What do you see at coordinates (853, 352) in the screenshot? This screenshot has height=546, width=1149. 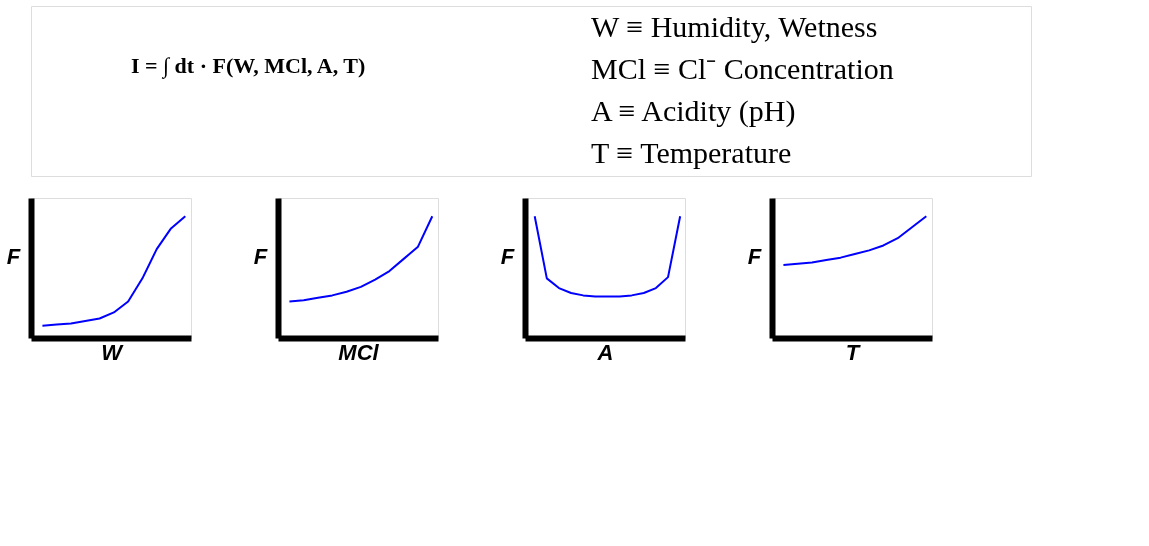 I see `x-axis-title: T` at bounding box center [853, 352].